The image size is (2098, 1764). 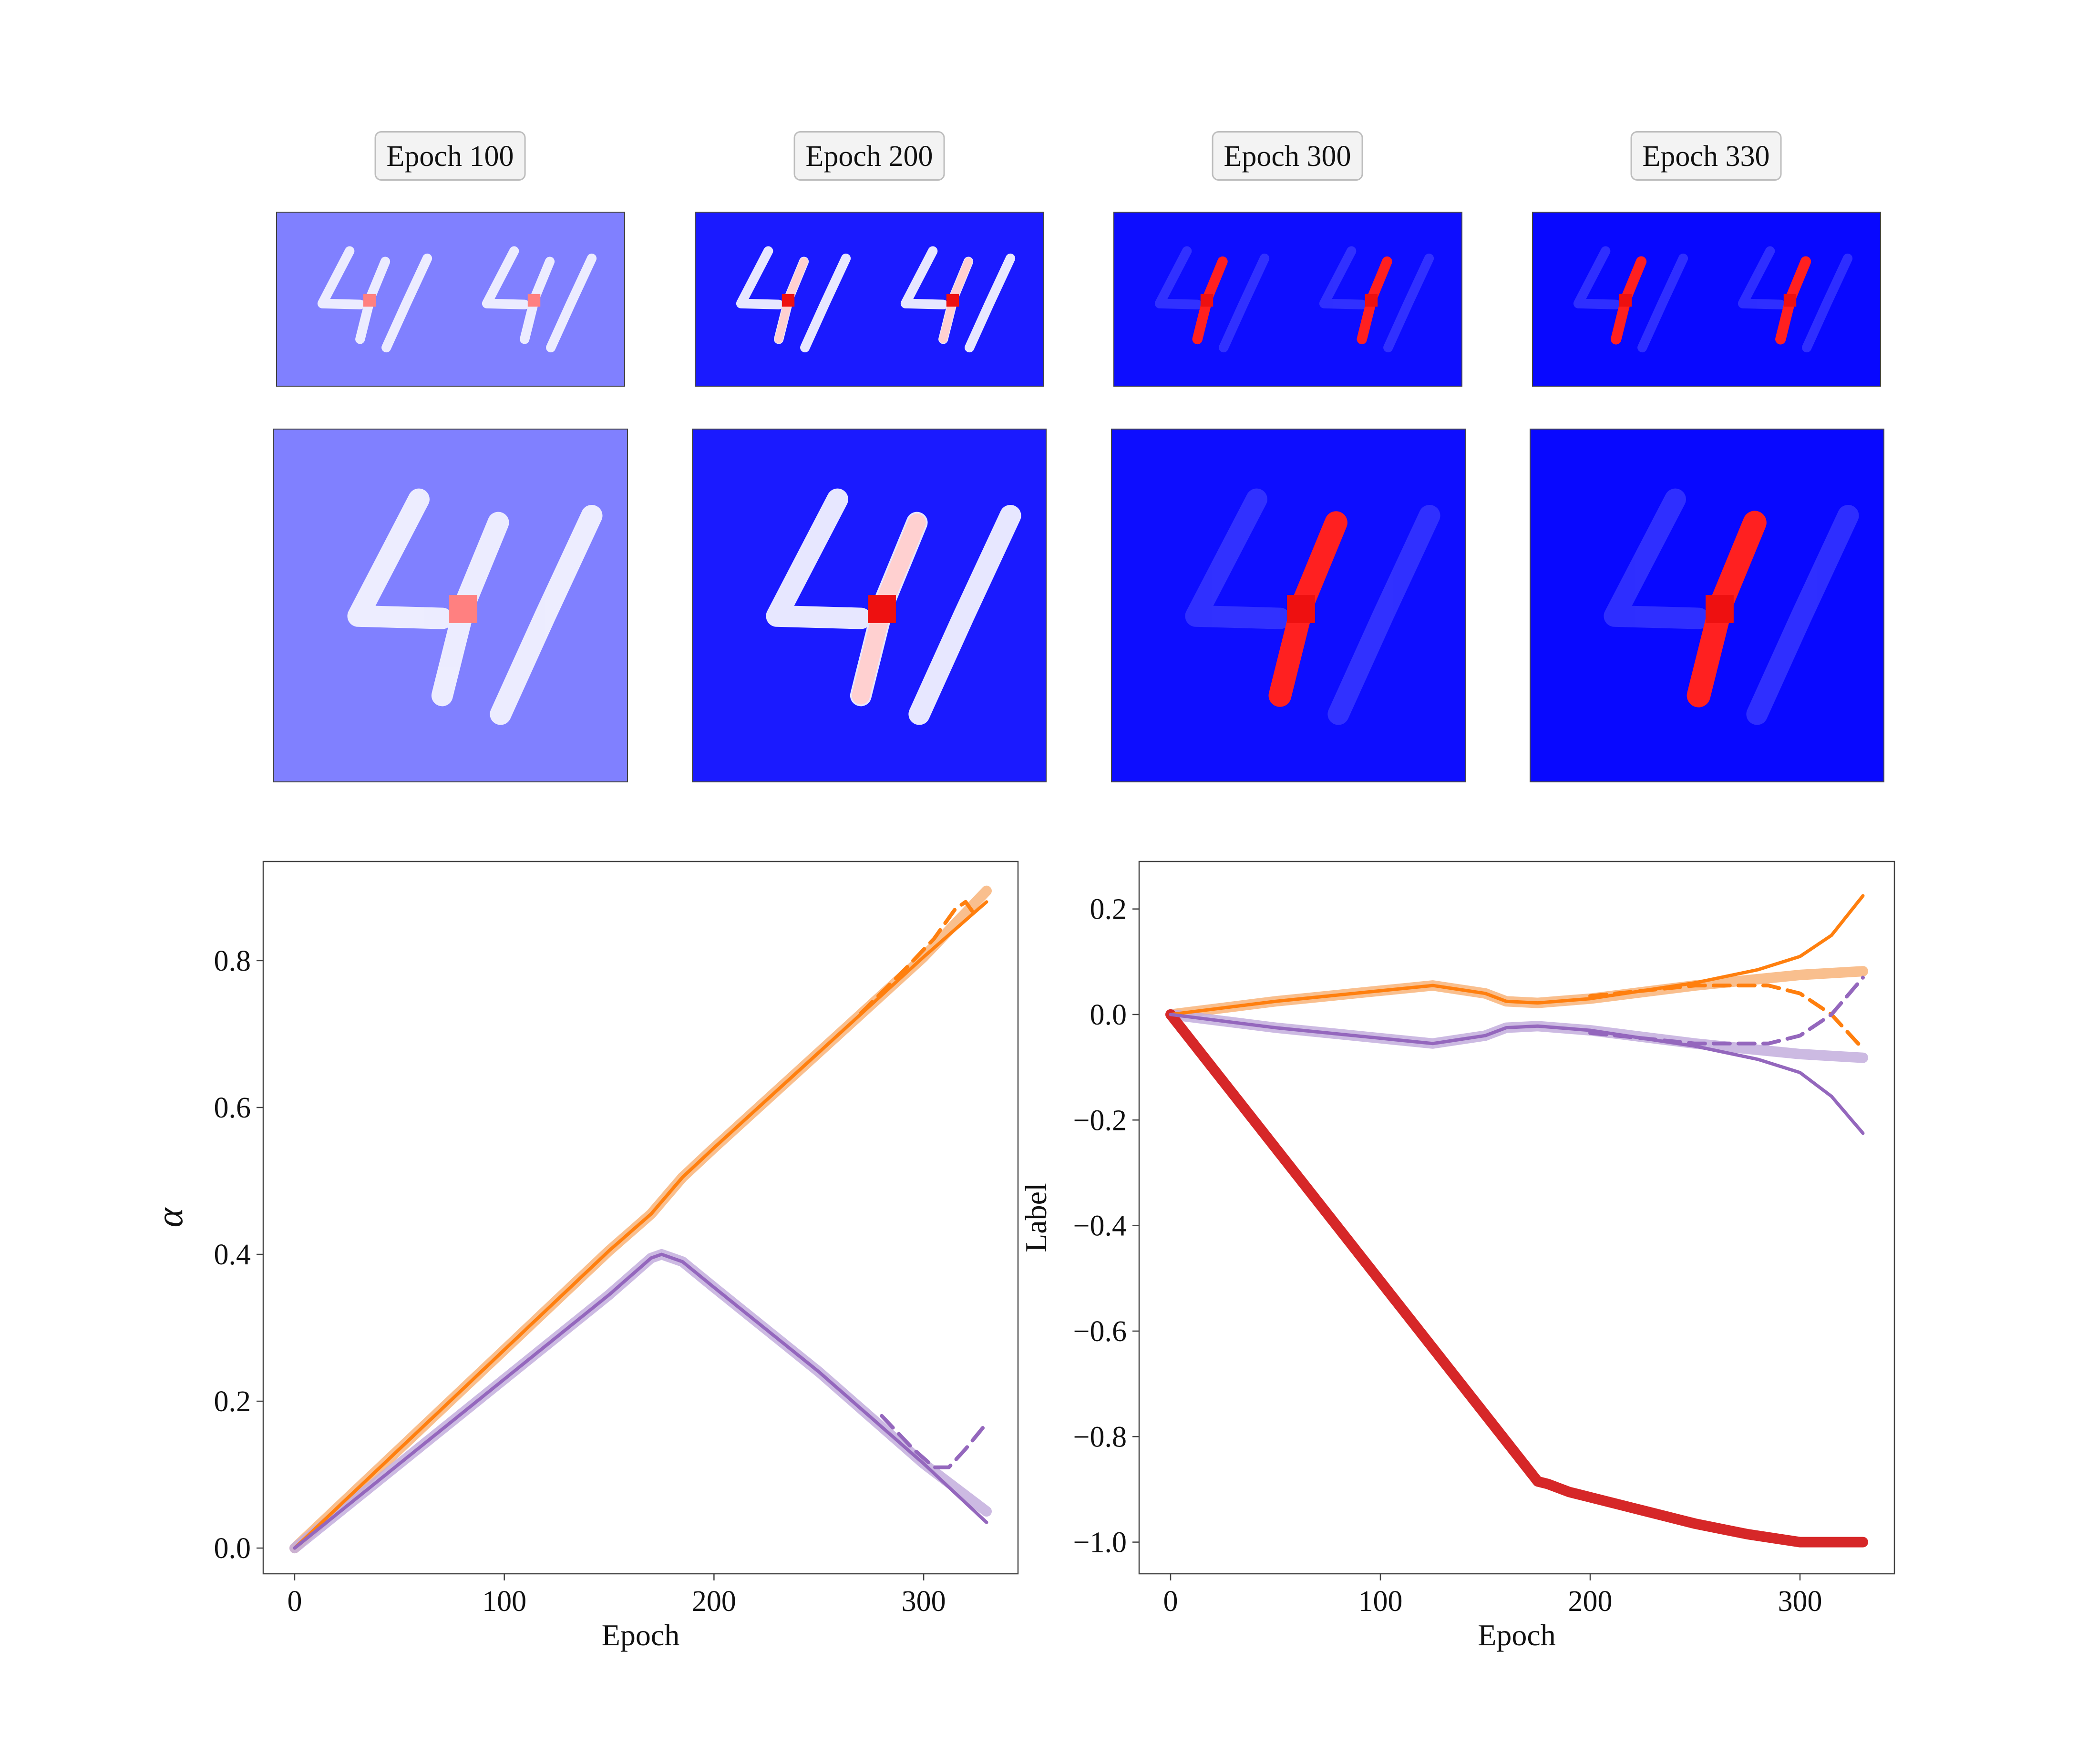 I want to click on y-tick-label-2: 0.4, so click(x=232, y=1255).